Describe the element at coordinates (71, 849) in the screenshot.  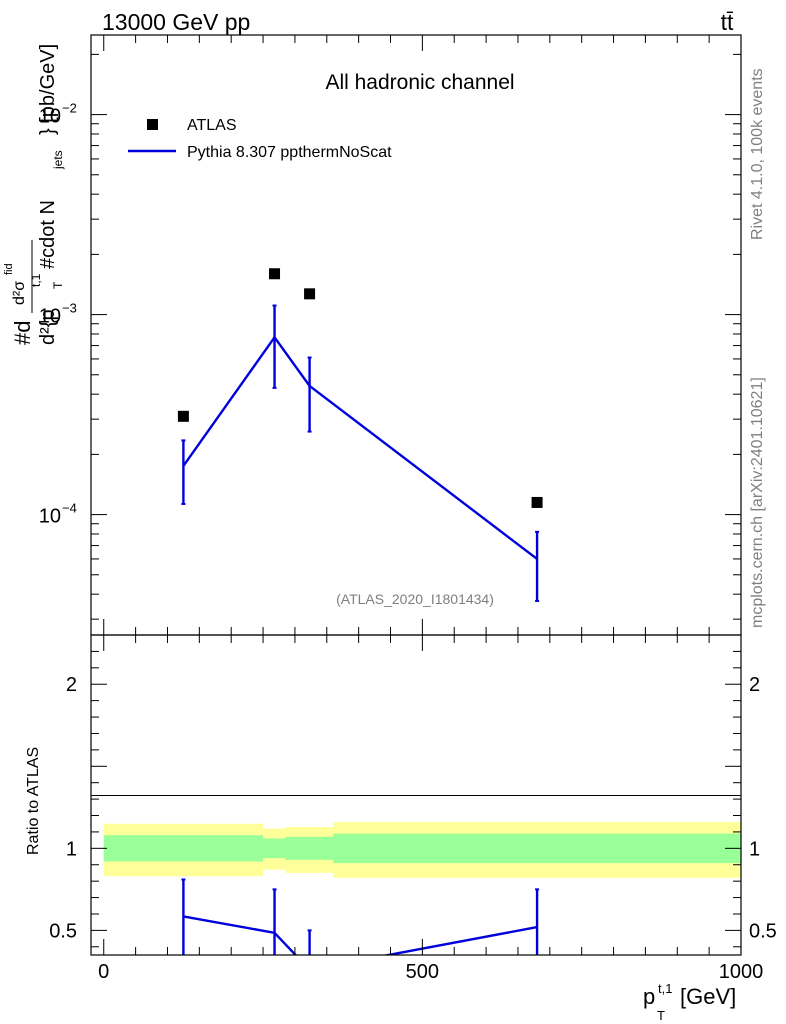
I see `ratio-ytick-label-left: 1` at that location.